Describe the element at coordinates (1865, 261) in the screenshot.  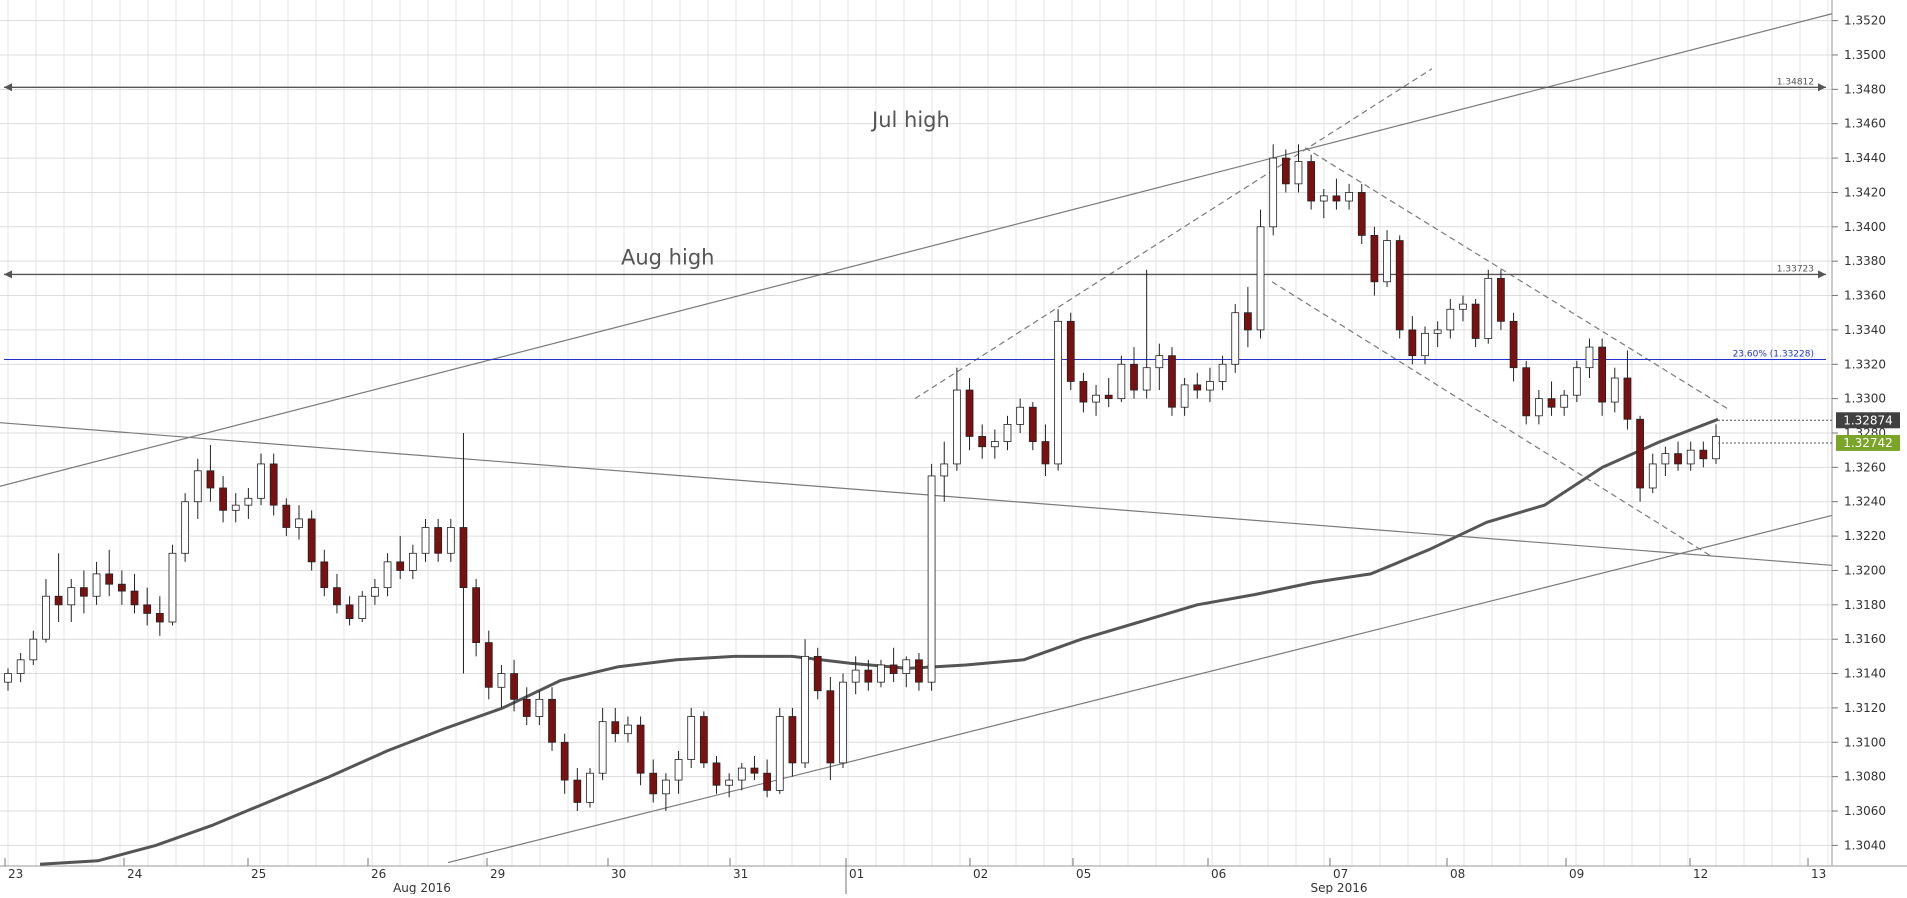
I see `y-tick-label: 1.3380` at that location.